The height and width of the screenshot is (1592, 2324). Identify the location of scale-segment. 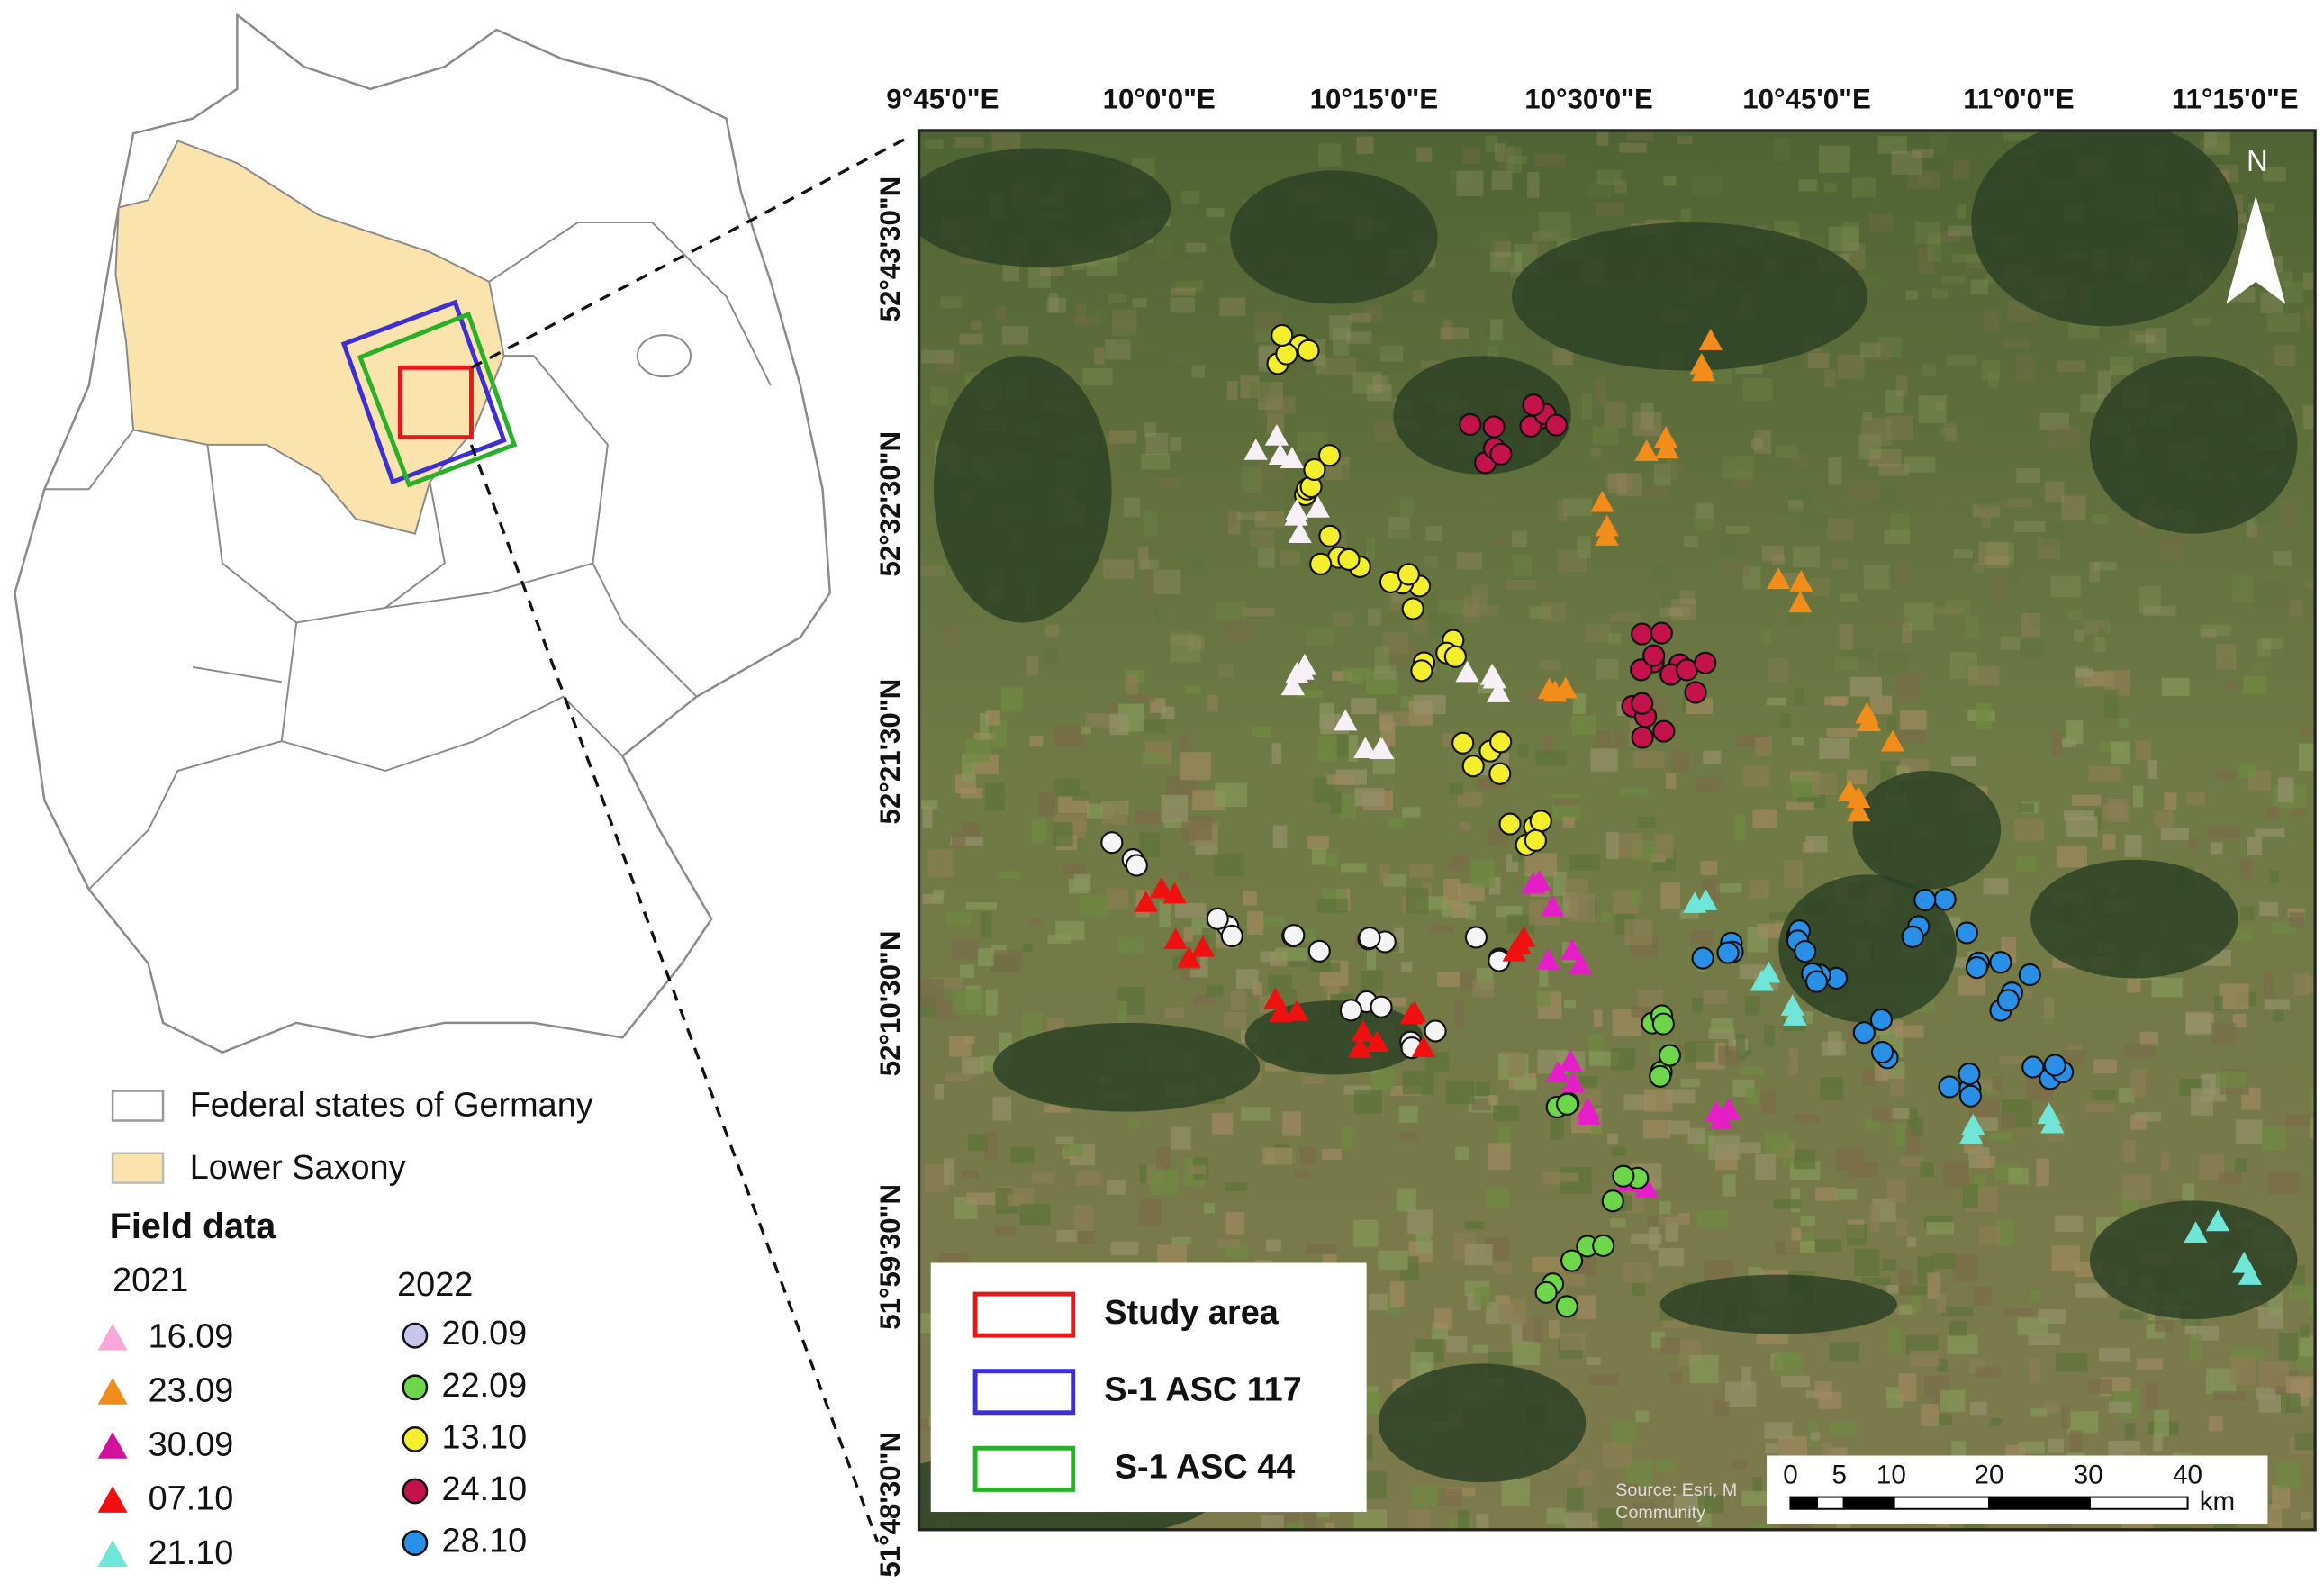
(1804, 1503).